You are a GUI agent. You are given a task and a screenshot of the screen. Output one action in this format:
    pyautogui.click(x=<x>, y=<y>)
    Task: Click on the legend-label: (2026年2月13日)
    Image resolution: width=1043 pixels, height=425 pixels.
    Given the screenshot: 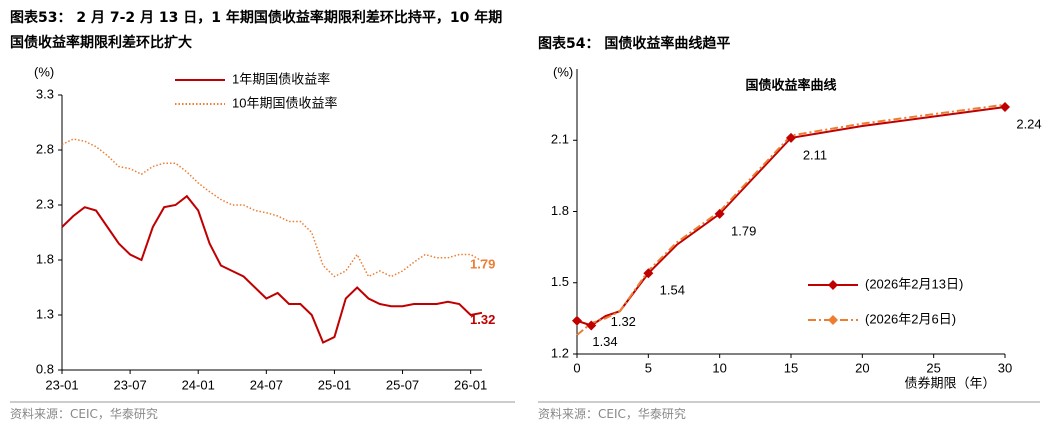 What is the action you would take?
    pyautogui.click(x=914, y=283)
    